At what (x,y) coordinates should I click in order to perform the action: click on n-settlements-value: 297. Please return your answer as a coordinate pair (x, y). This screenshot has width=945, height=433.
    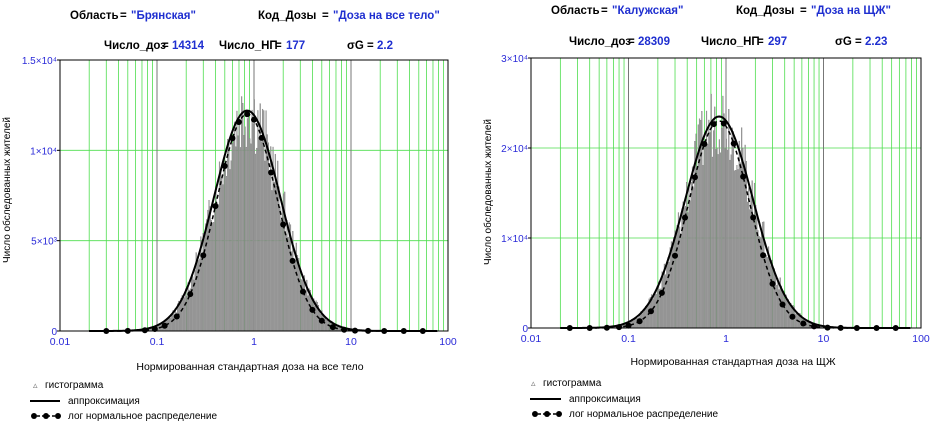
    Looking at the image, I should click on (777, 42).